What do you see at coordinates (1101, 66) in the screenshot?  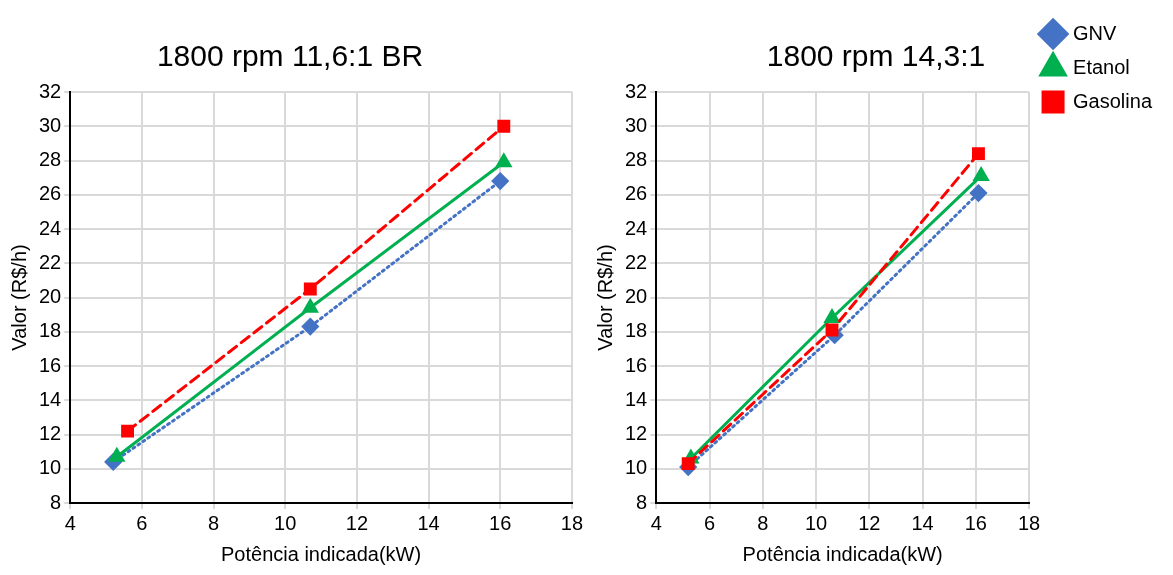 I see `legend-label: Etanol` at bounding box center [1101, 66].